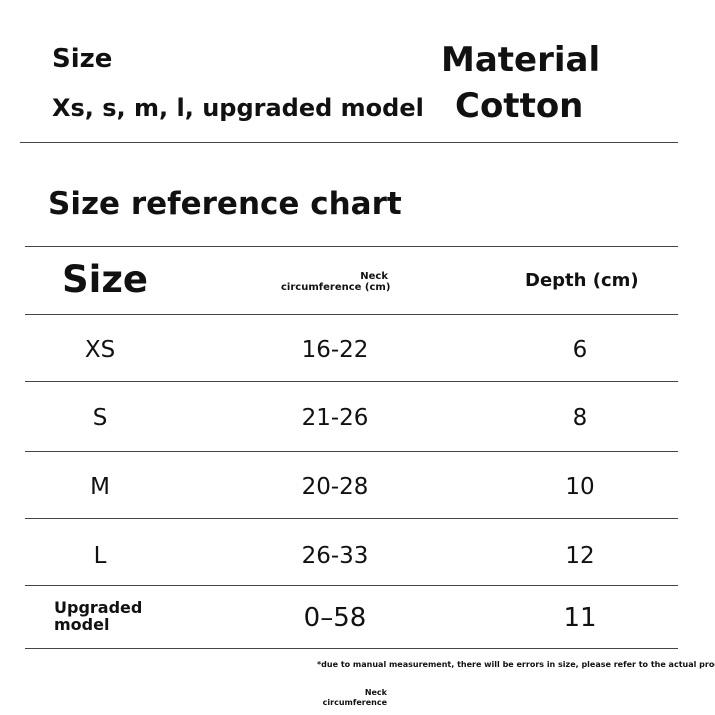 This screenshot has height=715, width=715. What do you see at coordinates (82, 59) in the screenshot?
I see `size-label: Size` at bounding box center [82, 59].